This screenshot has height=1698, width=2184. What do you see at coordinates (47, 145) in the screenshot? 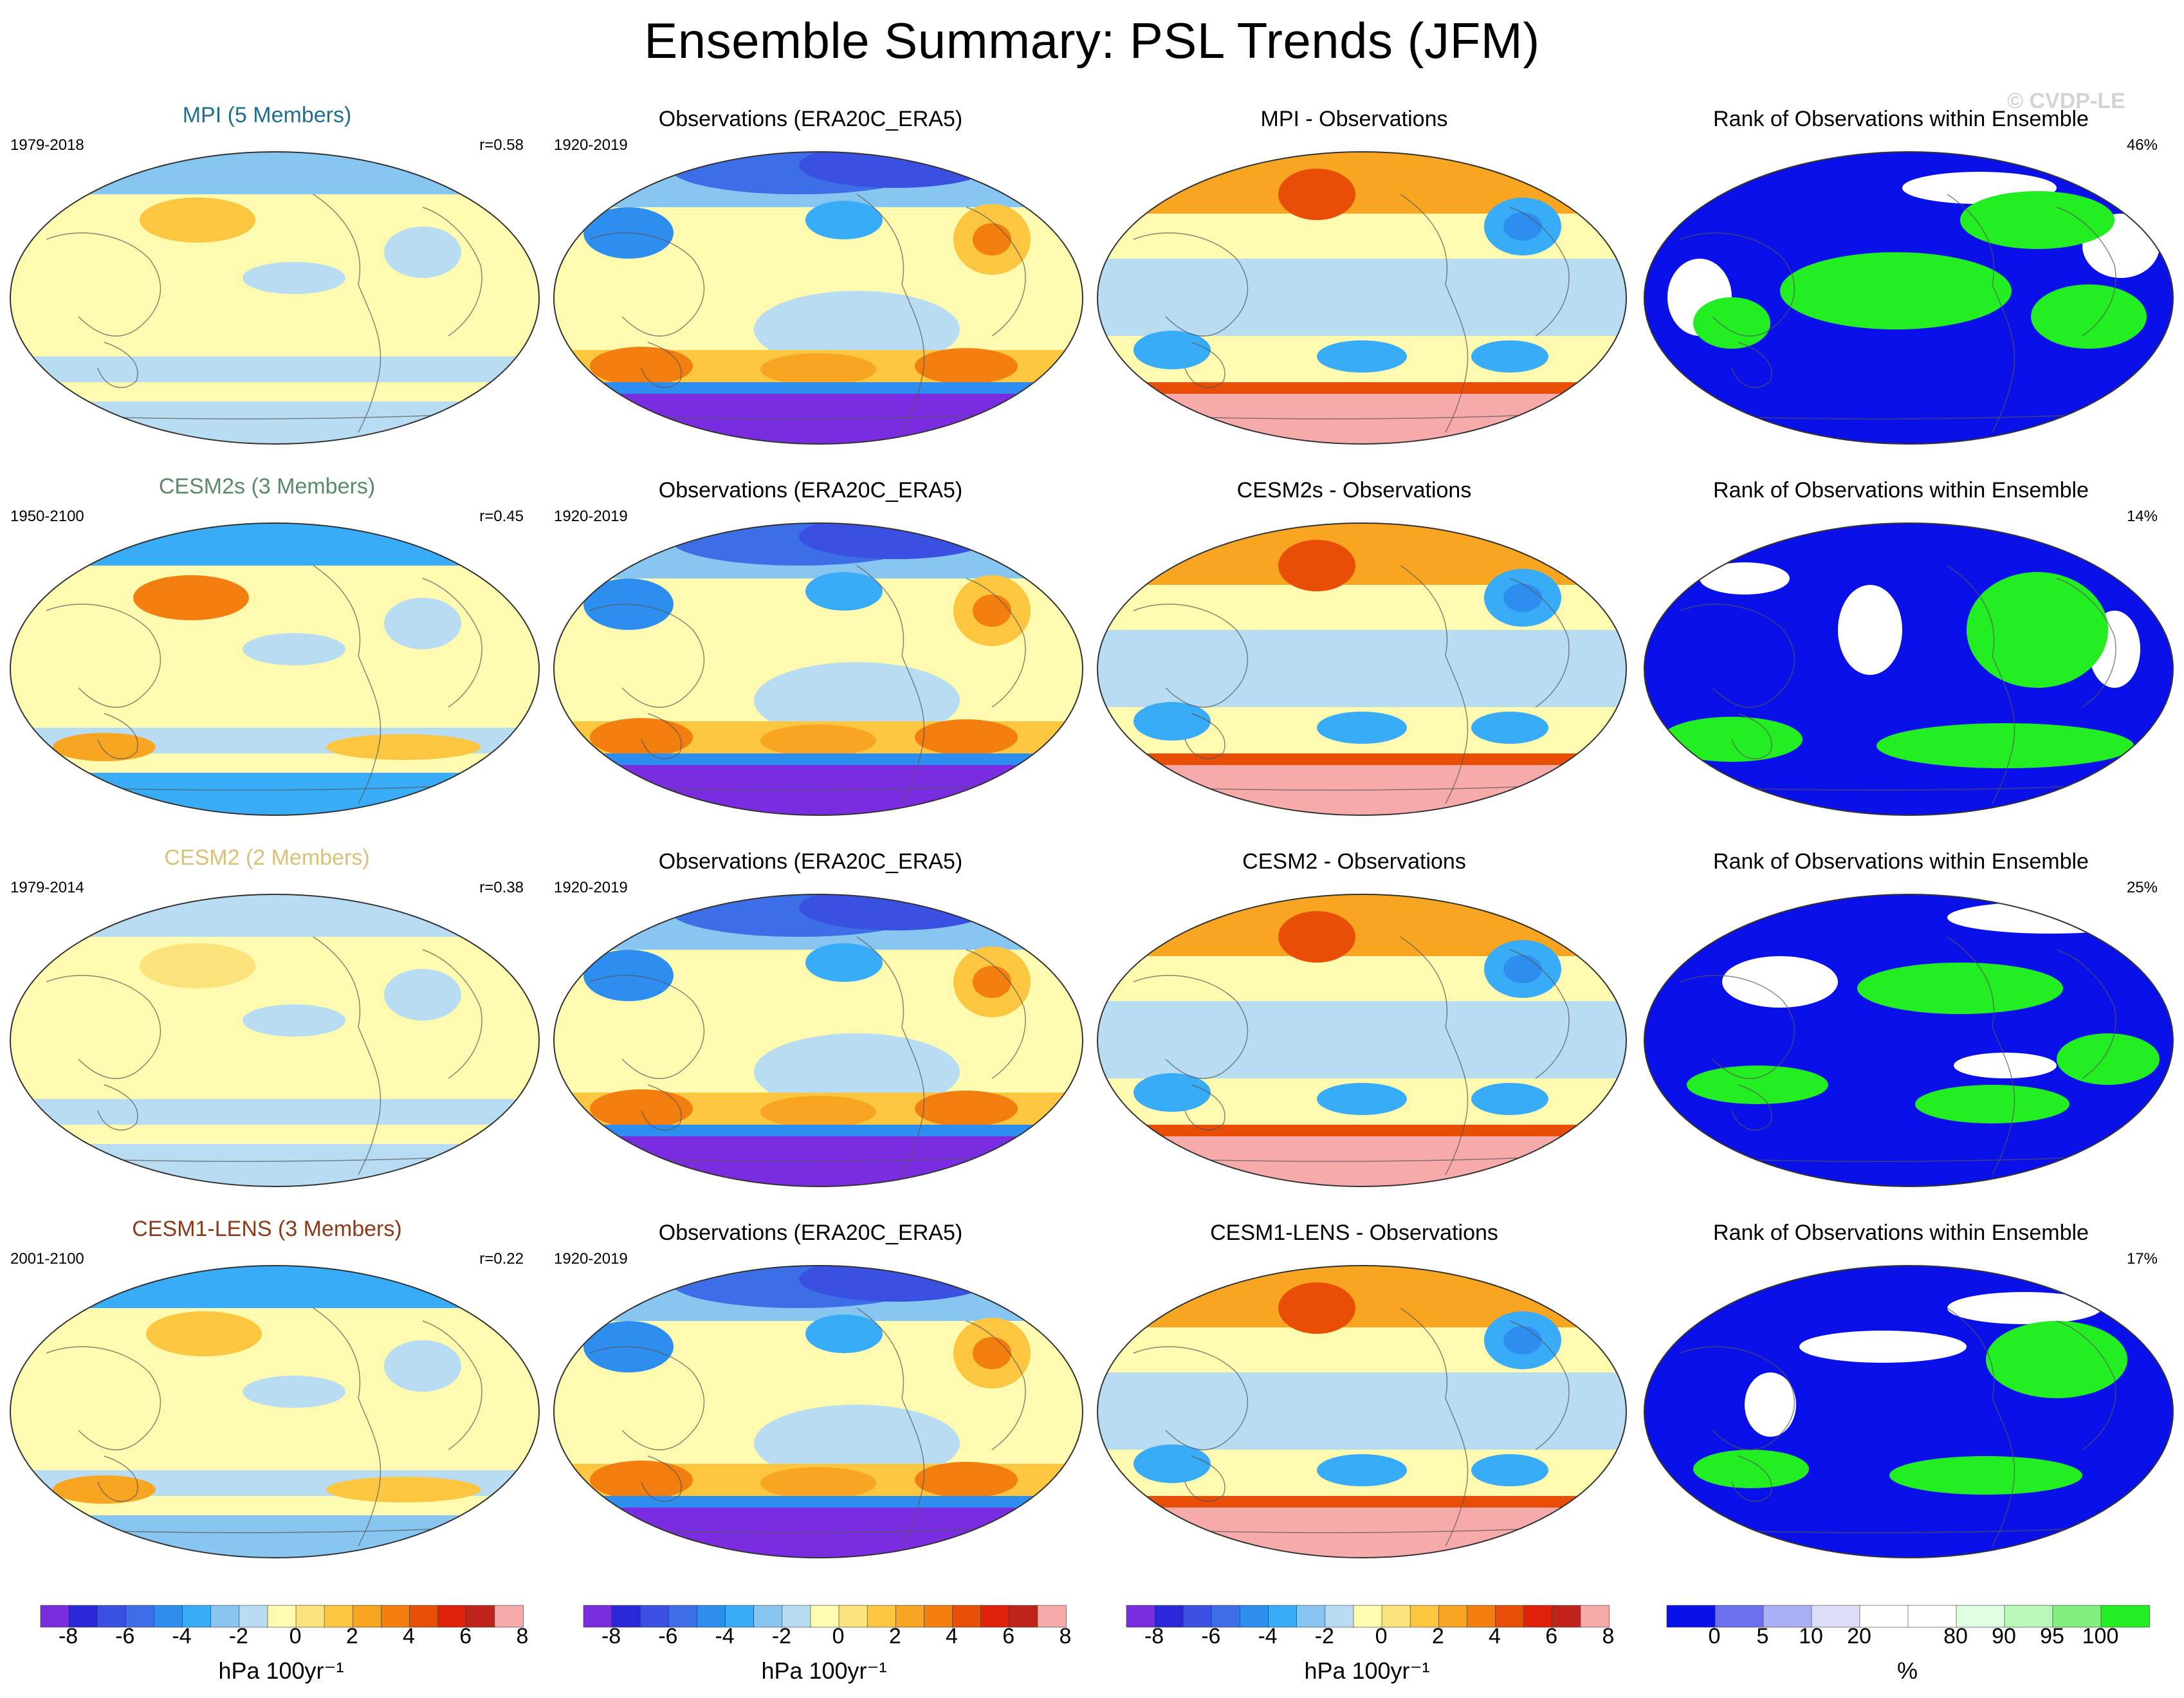
I see `time-period: 1979-2018` at bounding box center [47, 145].